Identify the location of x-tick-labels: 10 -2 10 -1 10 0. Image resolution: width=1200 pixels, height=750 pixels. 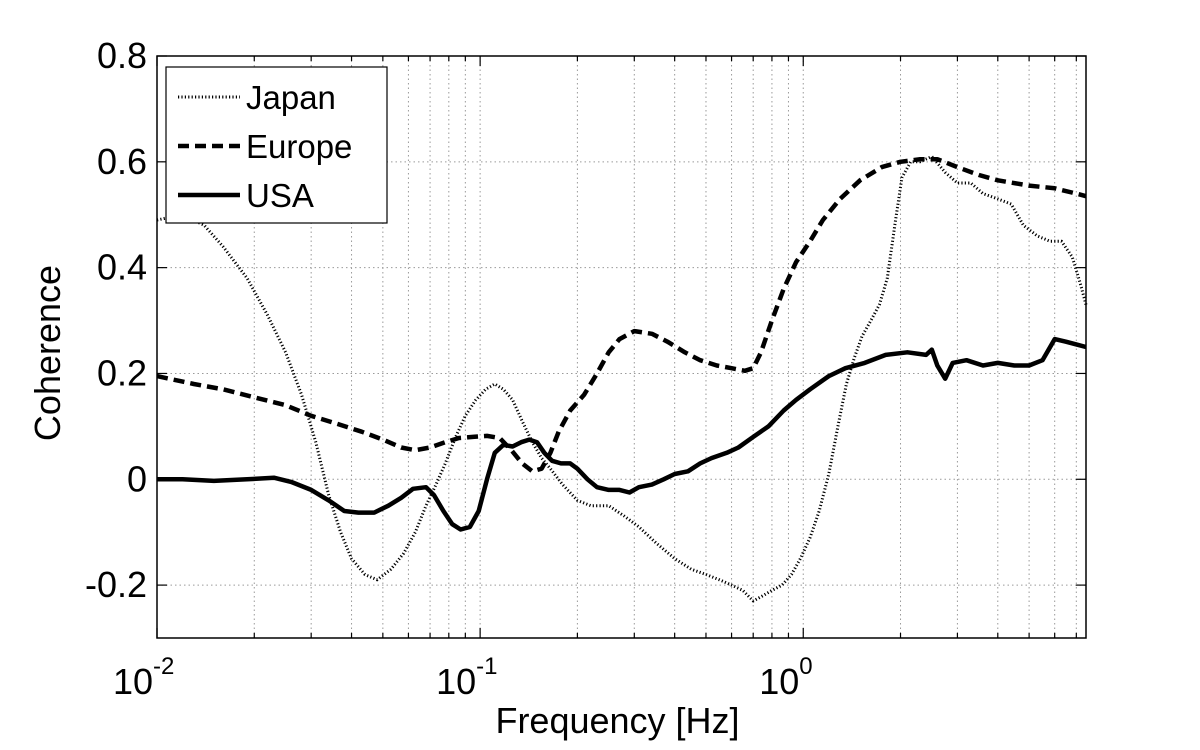
(463, 677).